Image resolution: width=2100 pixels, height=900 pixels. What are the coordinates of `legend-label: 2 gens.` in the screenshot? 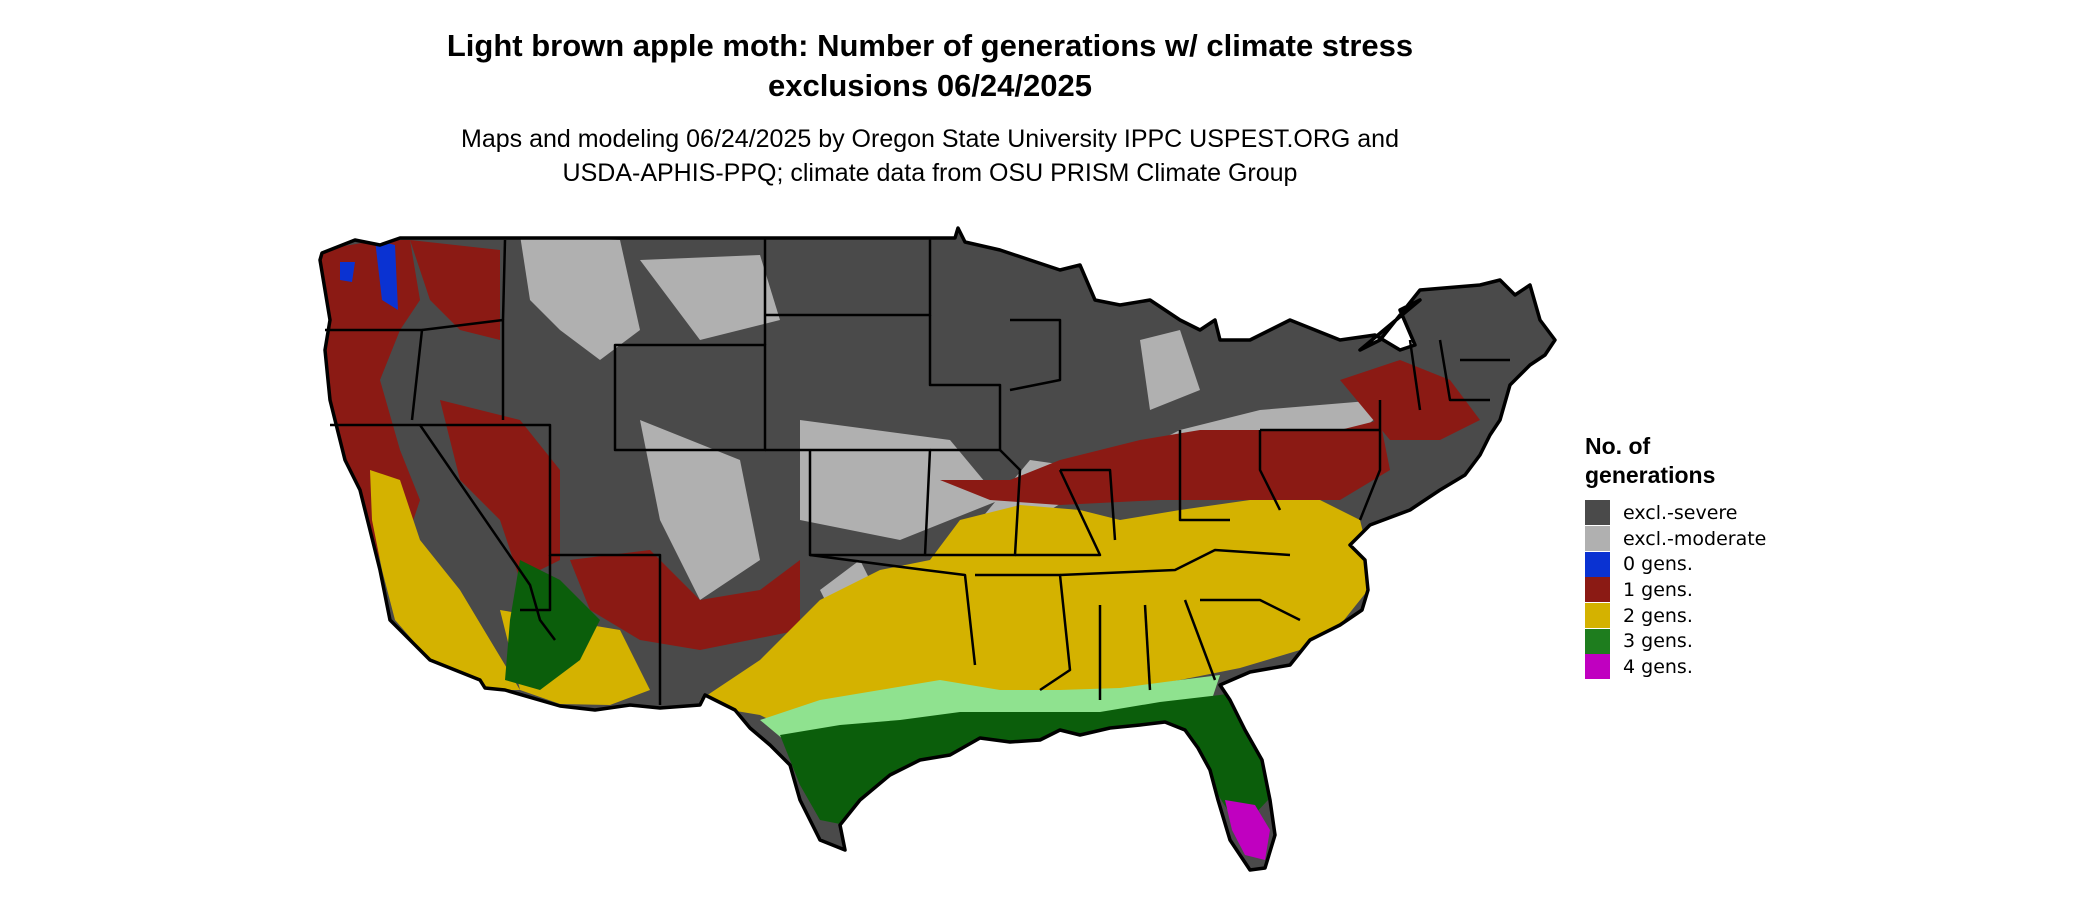 It's located at (1658, 615).